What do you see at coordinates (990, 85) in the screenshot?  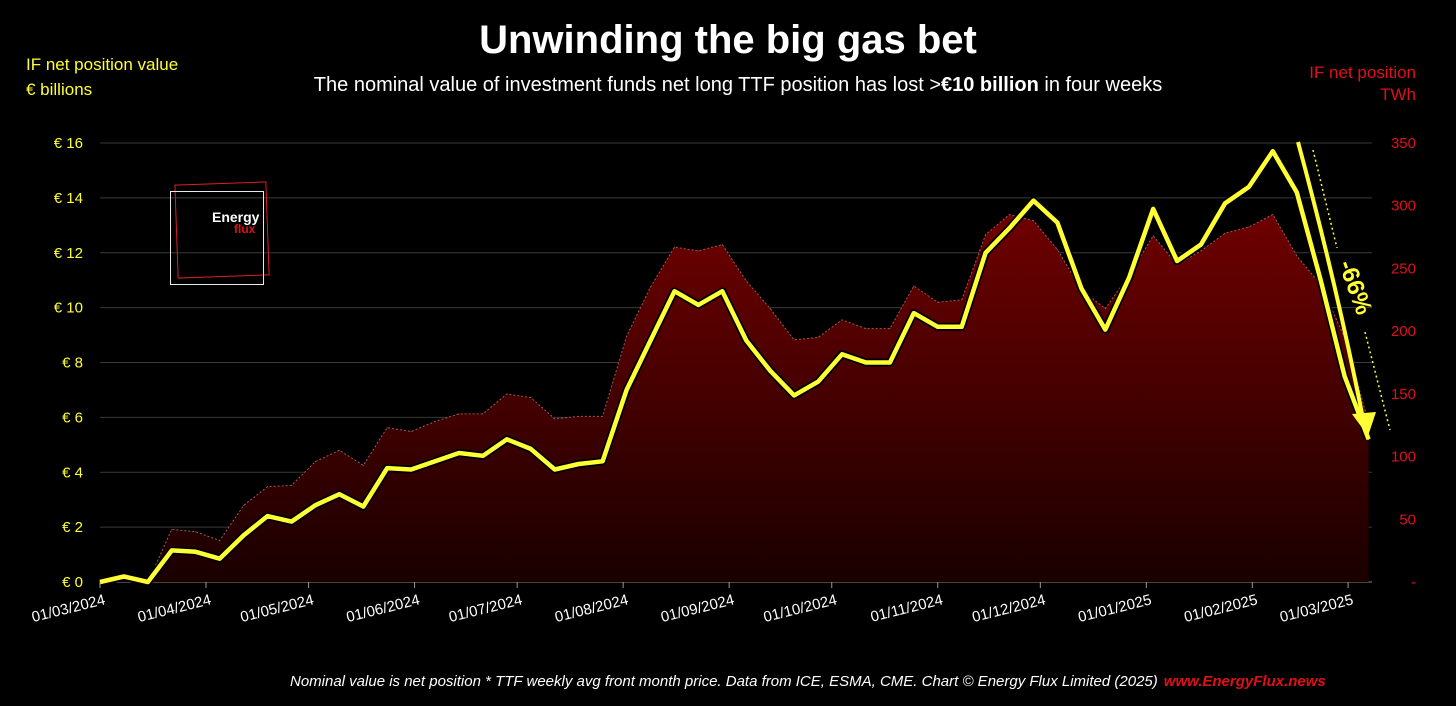 I see `subtitle-highlight: €10 billion` at bounding box center [990, 85].